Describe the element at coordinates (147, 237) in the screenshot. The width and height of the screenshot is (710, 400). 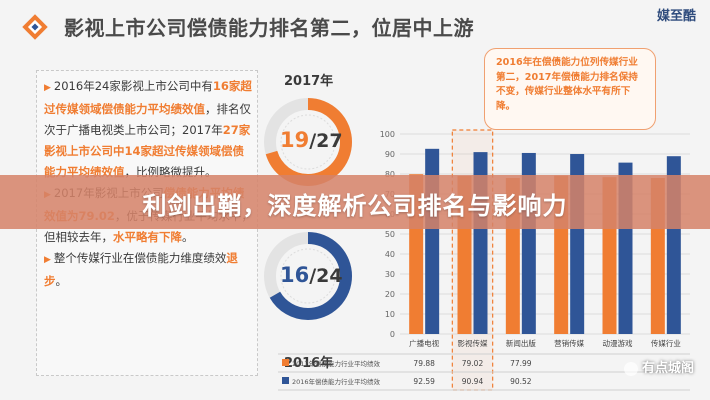
I see `highlight-text: 水平略有下降` at that location.